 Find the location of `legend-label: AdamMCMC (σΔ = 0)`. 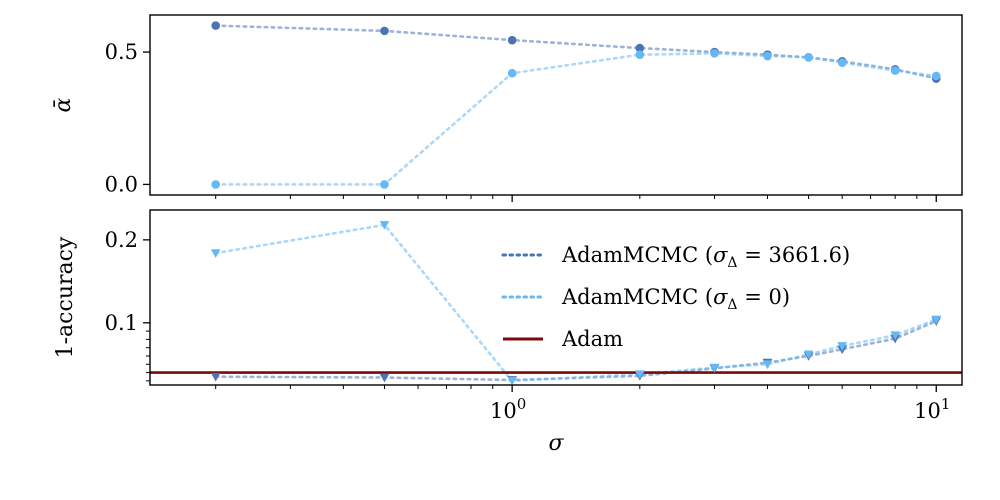

legend-label: AdamMCMC (σΔ = 0) is located at coordinates (675, 299).